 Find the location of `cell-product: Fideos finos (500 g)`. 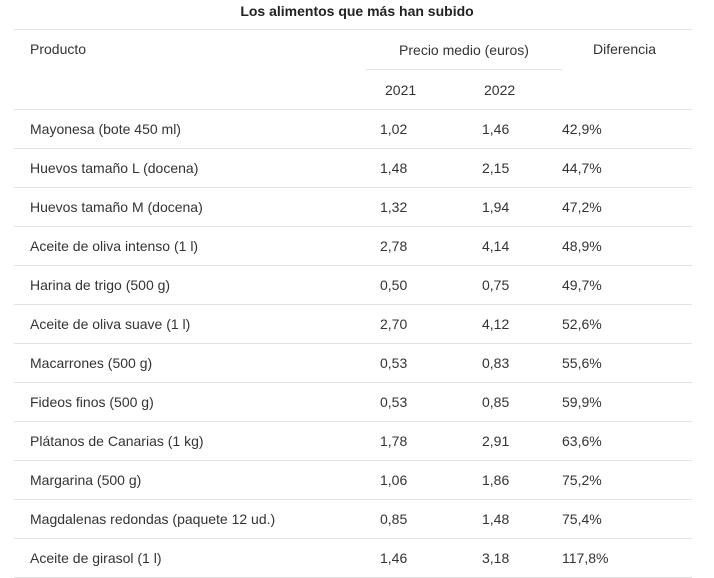

cell-product: Fideos finos (500 g) is located at coordinates (190, 402).